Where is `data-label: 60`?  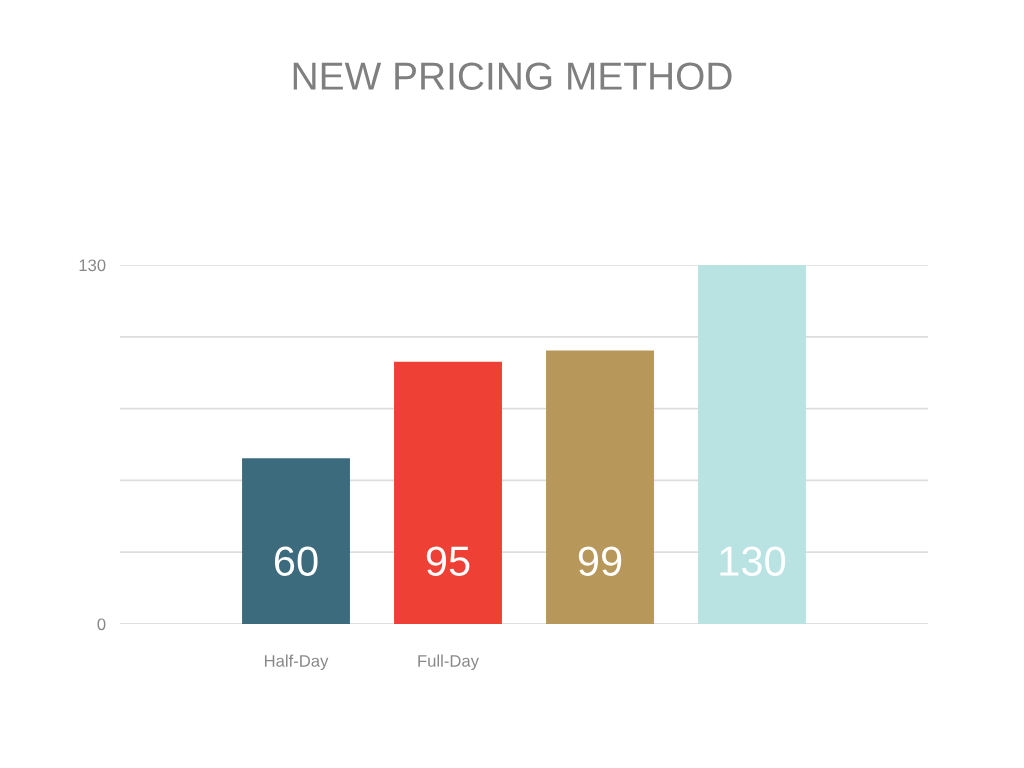
data-label: 60 is located at coordinates (296, 561).